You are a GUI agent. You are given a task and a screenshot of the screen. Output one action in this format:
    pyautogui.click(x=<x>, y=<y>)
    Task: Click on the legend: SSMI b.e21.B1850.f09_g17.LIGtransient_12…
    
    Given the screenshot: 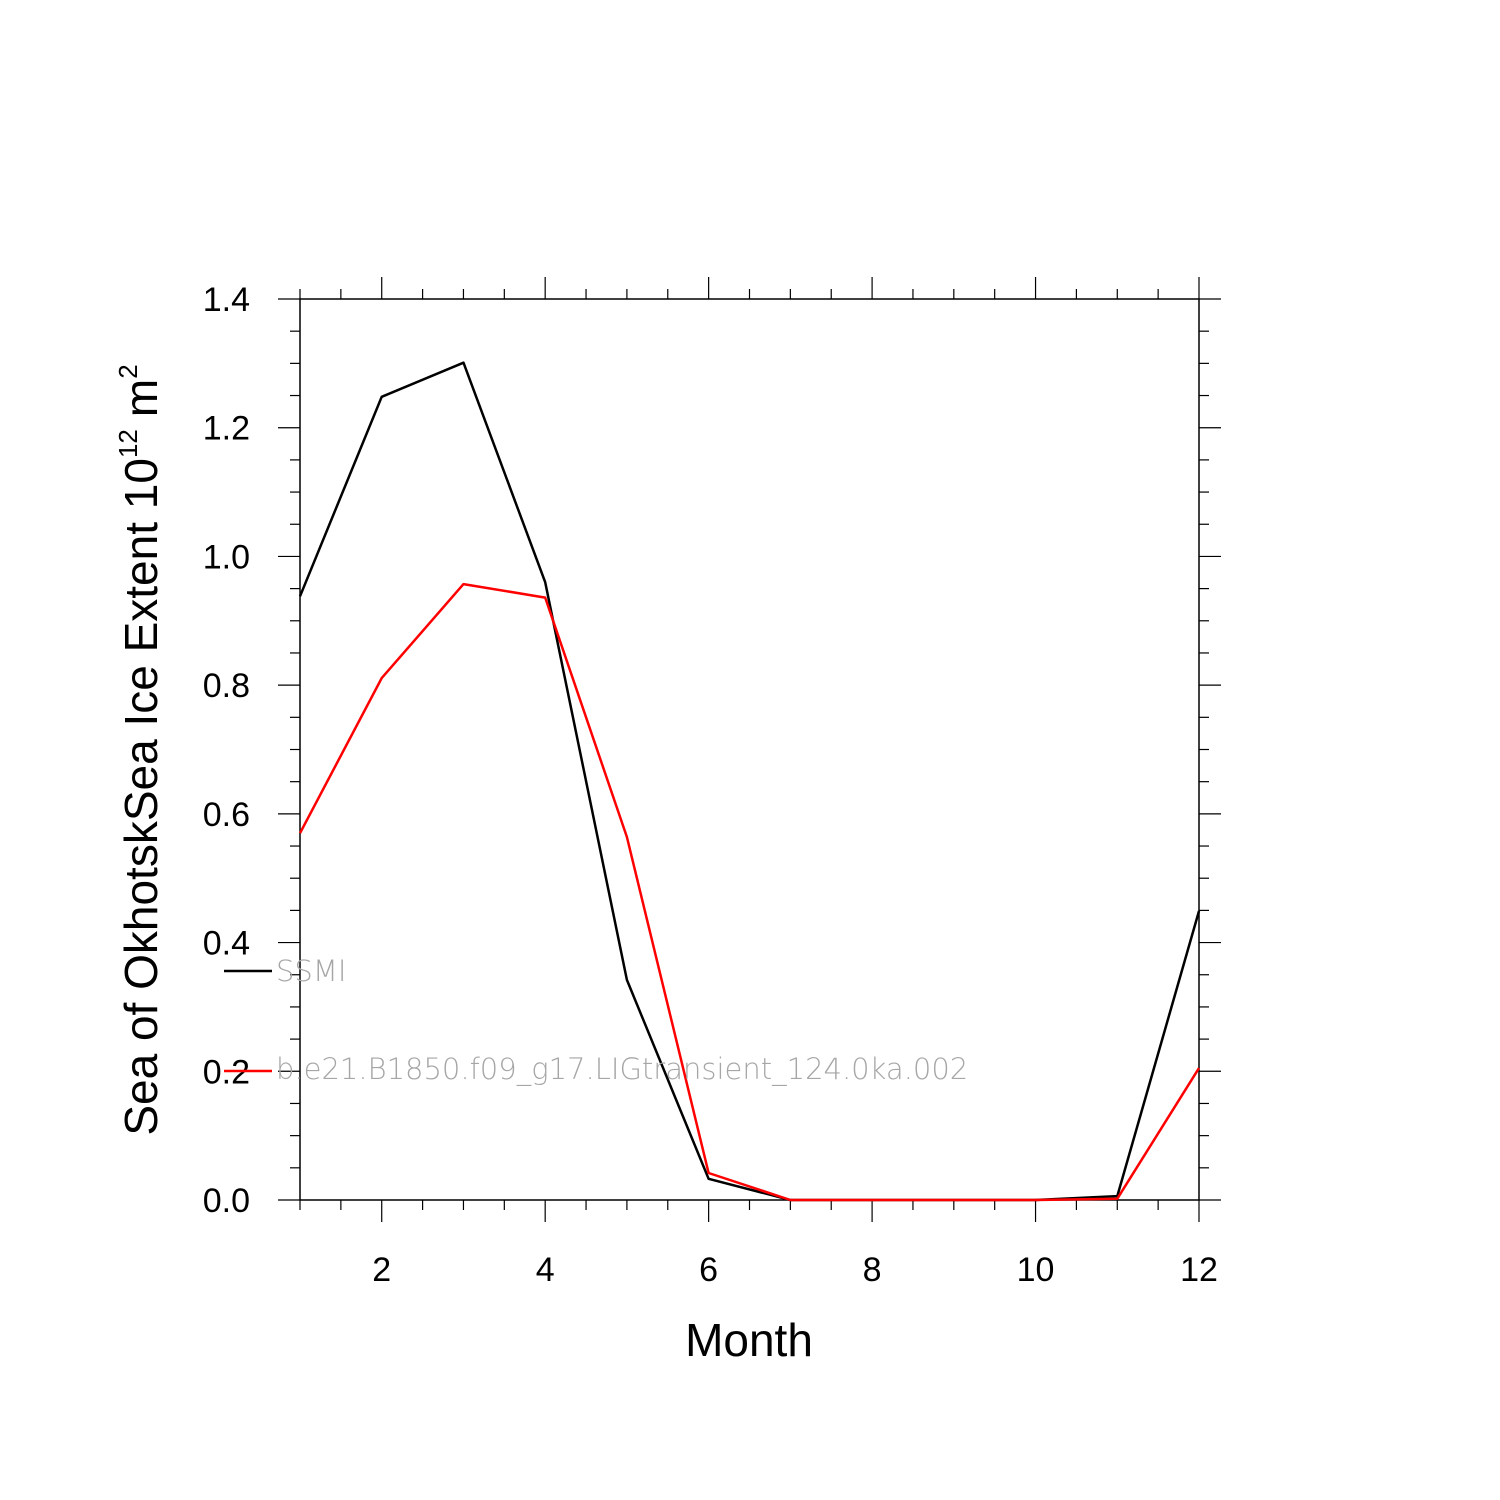 What is the action you would take?
    pyautogui.click(x=596, y=1020)
    